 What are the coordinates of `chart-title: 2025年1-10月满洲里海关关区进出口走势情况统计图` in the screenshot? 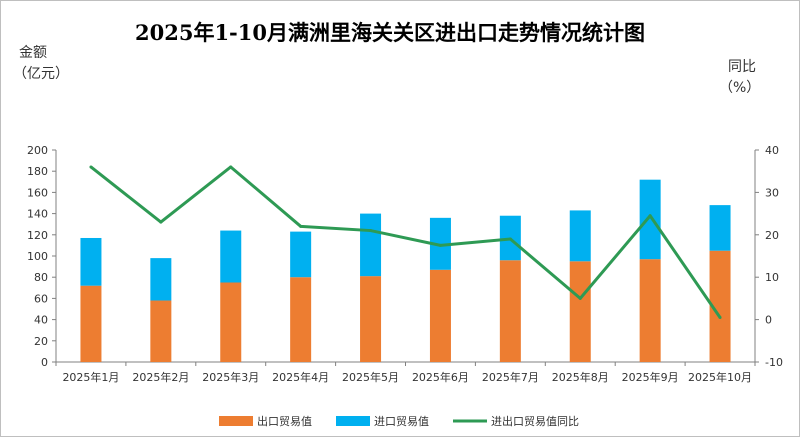 It's located at (390, 32).